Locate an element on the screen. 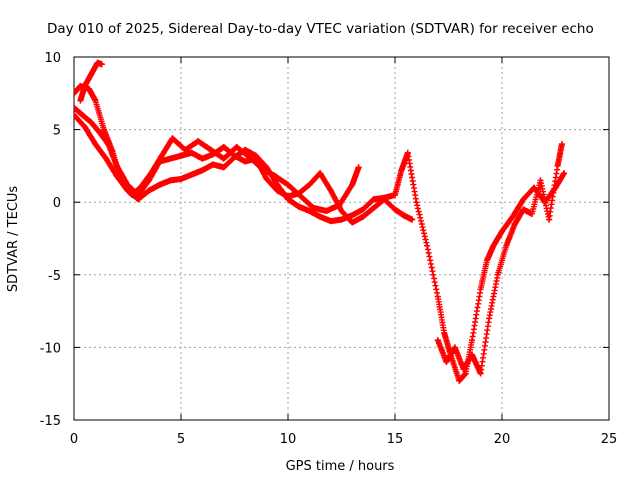 This screenshot has height=480, width=640. x-tick-label: 5 is located at coordinates (181, 439).